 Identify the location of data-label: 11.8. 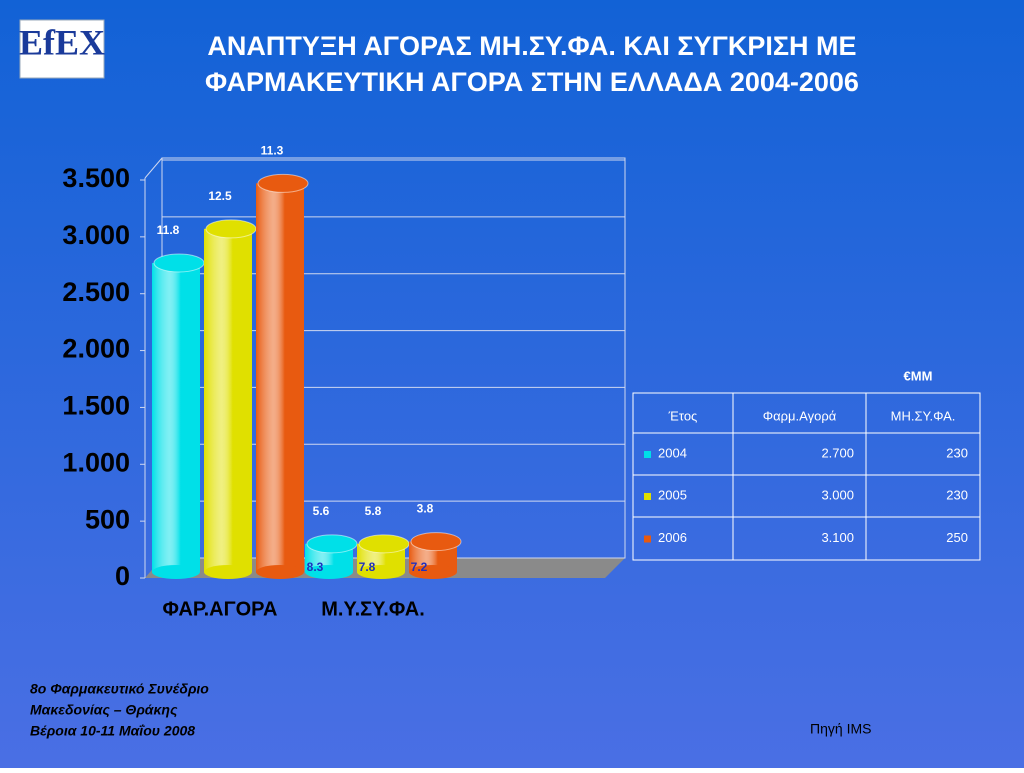
(168, 230).